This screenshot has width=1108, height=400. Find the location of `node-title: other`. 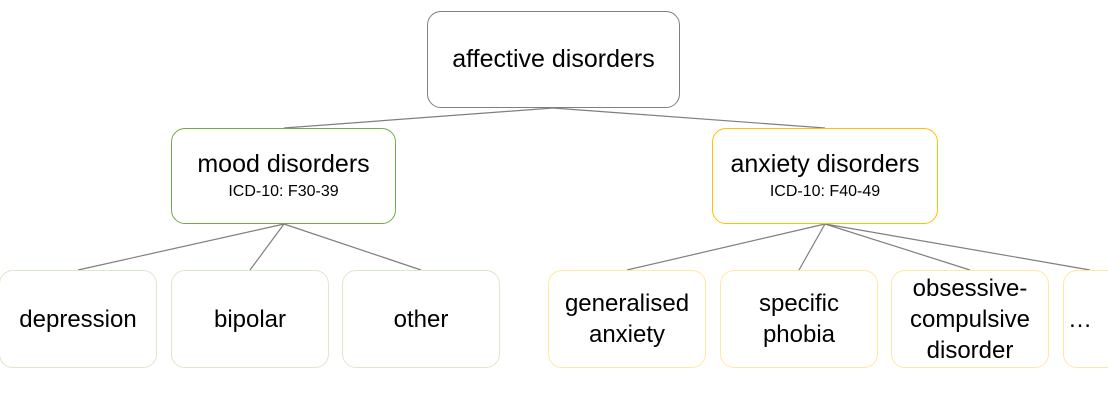

node-title: other is located at coordinates (421, 319).